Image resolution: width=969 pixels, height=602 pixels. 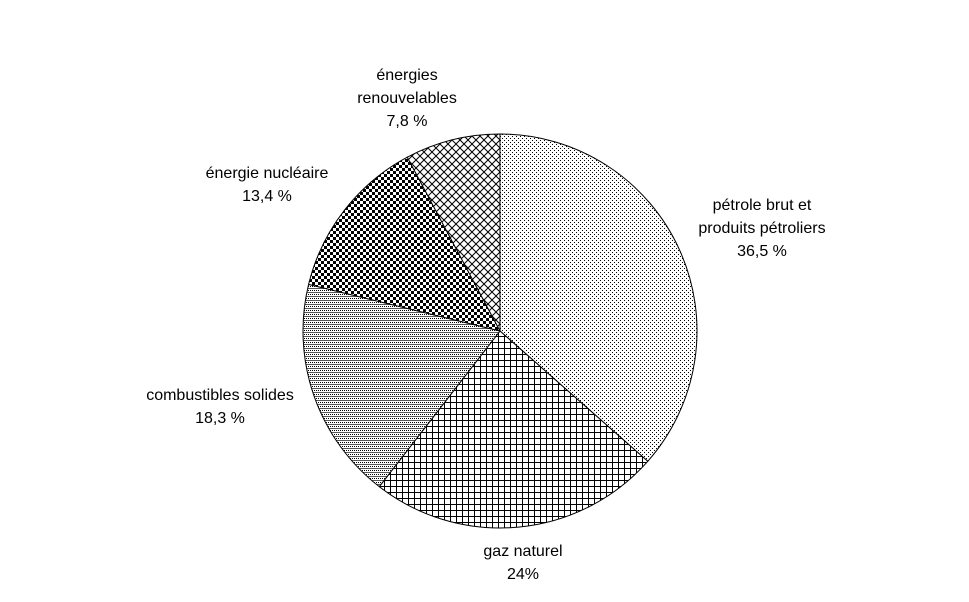 I want to click on slice-name-label: renouvelables, so click(x=407, y=98).